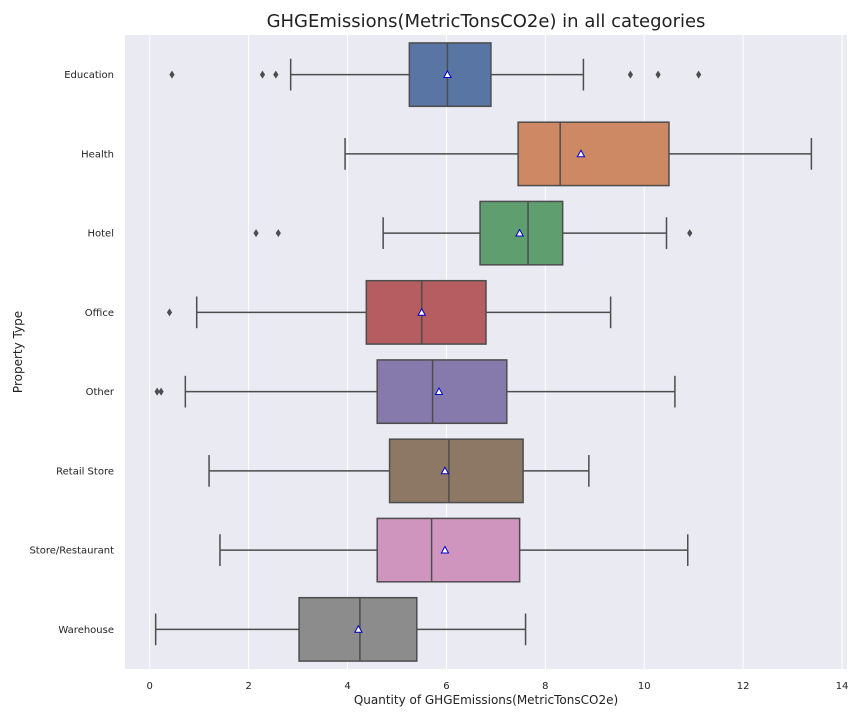 This screenshot has width=864, height=720. Describe the element at coordinates (842, 686) in the screenshot. I see `x-tick-label: 14` at that location.